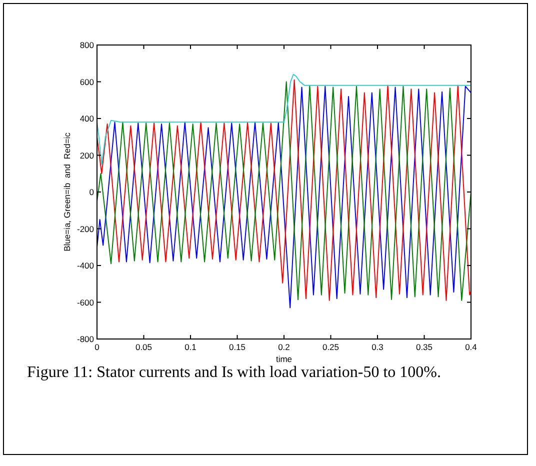 Image resolution: width=536 pixels, height=466 pixels. Describe the element at coordinates (190, 347) in the screenshot. I see `x-tick-label: 0.1` at that location.